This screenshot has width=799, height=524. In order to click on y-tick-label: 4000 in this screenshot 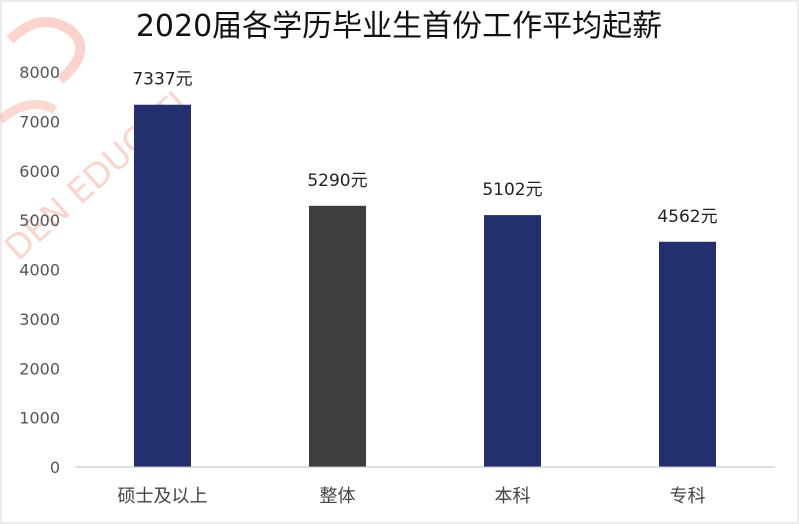, I will do `click(39, 270)`.